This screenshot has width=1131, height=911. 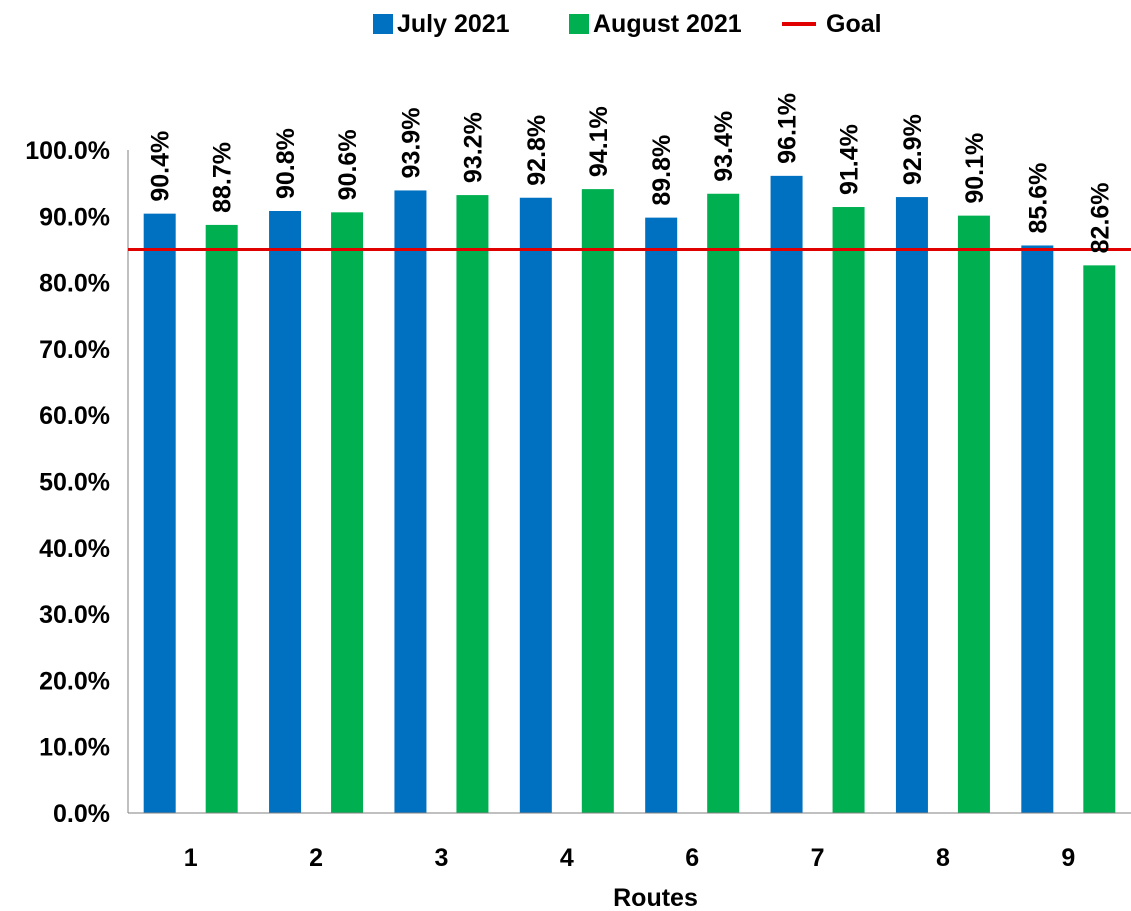 I want to click on legend-swatch-august, so click(x=579, y=24).